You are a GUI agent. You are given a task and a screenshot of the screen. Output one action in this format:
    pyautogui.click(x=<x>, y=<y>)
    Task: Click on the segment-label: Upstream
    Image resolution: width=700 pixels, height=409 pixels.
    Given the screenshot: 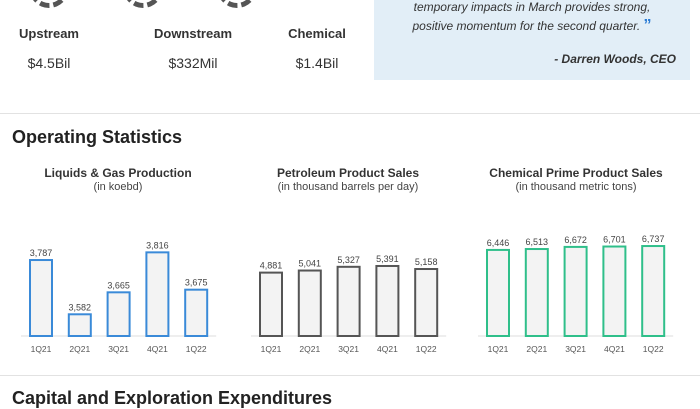 What is the action you would take?
    pyautogui.click(x=49, y=33)
    